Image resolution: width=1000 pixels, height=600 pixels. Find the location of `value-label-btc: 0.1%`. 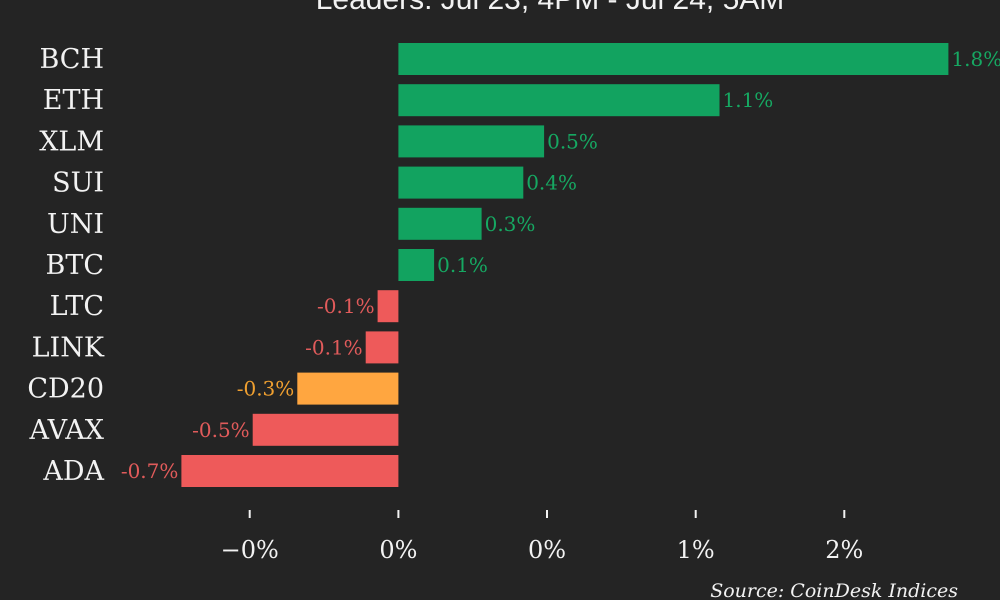

value-label-btc: 0.1% is located at coordinates (462, 265).